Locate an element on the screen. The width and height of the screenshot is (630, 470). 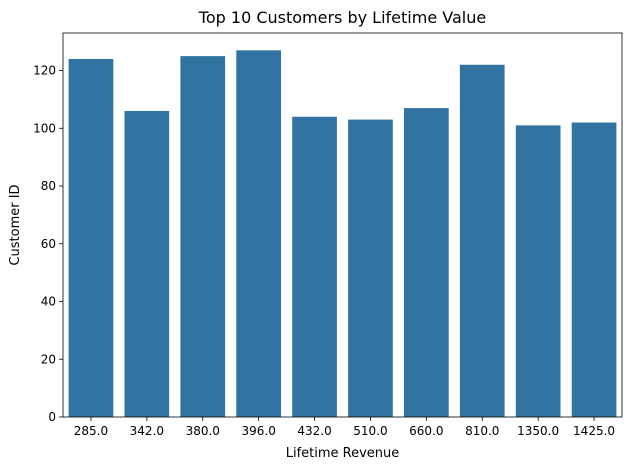
y-tick-label: 0 is located at coordinates (52, 417).